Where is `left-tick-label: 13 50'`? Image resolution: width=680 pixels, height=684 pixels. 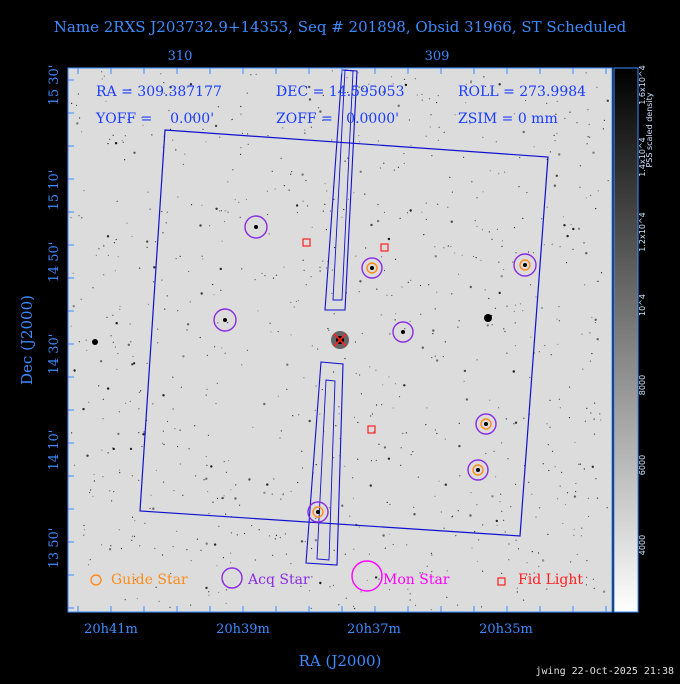 left-tick-label: 13 50' is located at coordinates (54, 548).